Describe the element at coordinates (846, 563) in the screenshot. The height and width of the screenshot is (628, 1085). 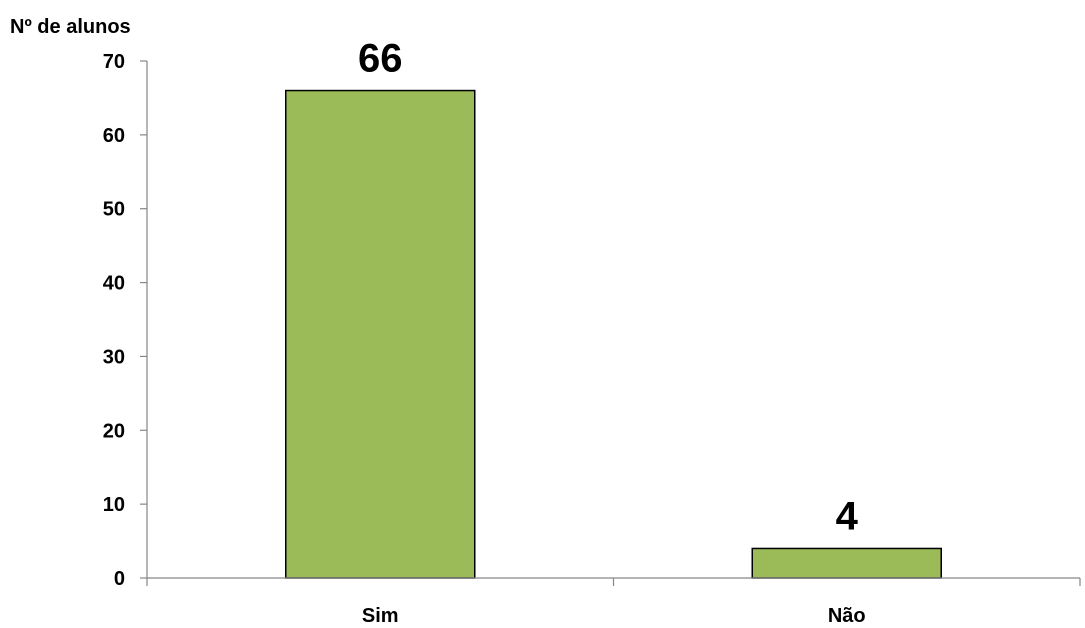
I see `bar-nao` at that location.